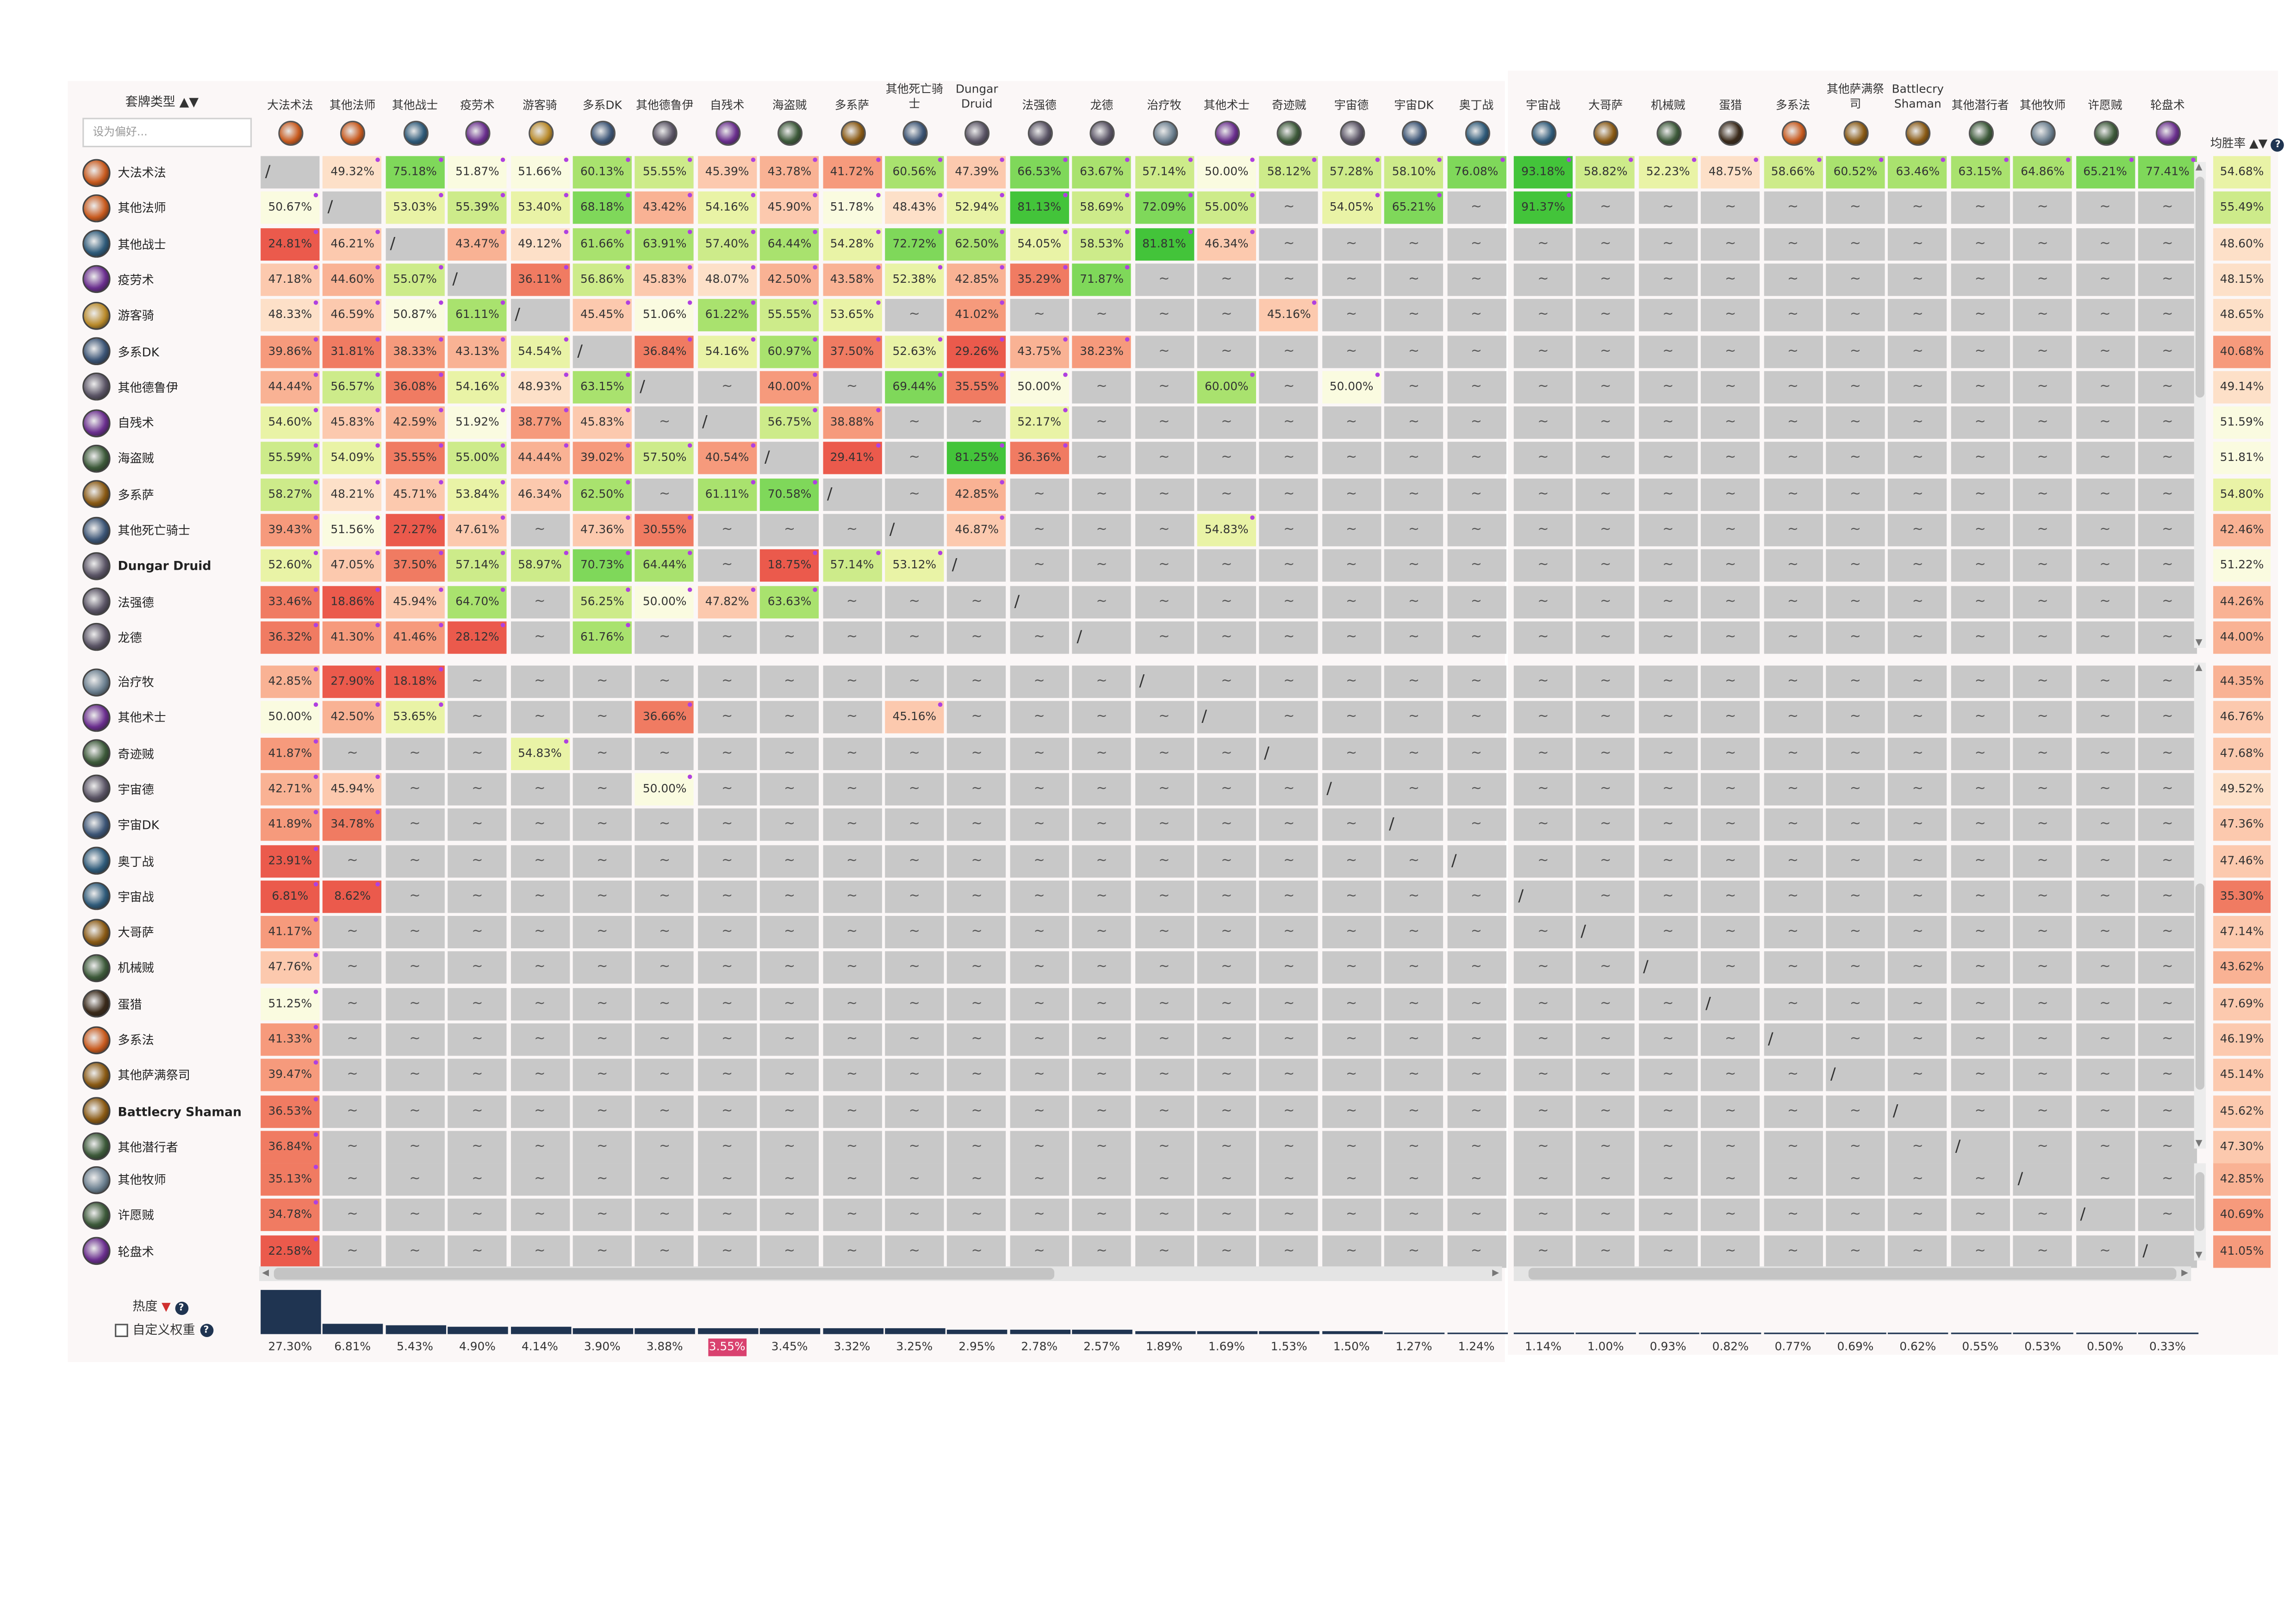  What do you see at coordinates (154, 1075) in the screenshot?
I see `row-label: 其他萨满祭司` at bounding box center [154, 1075].